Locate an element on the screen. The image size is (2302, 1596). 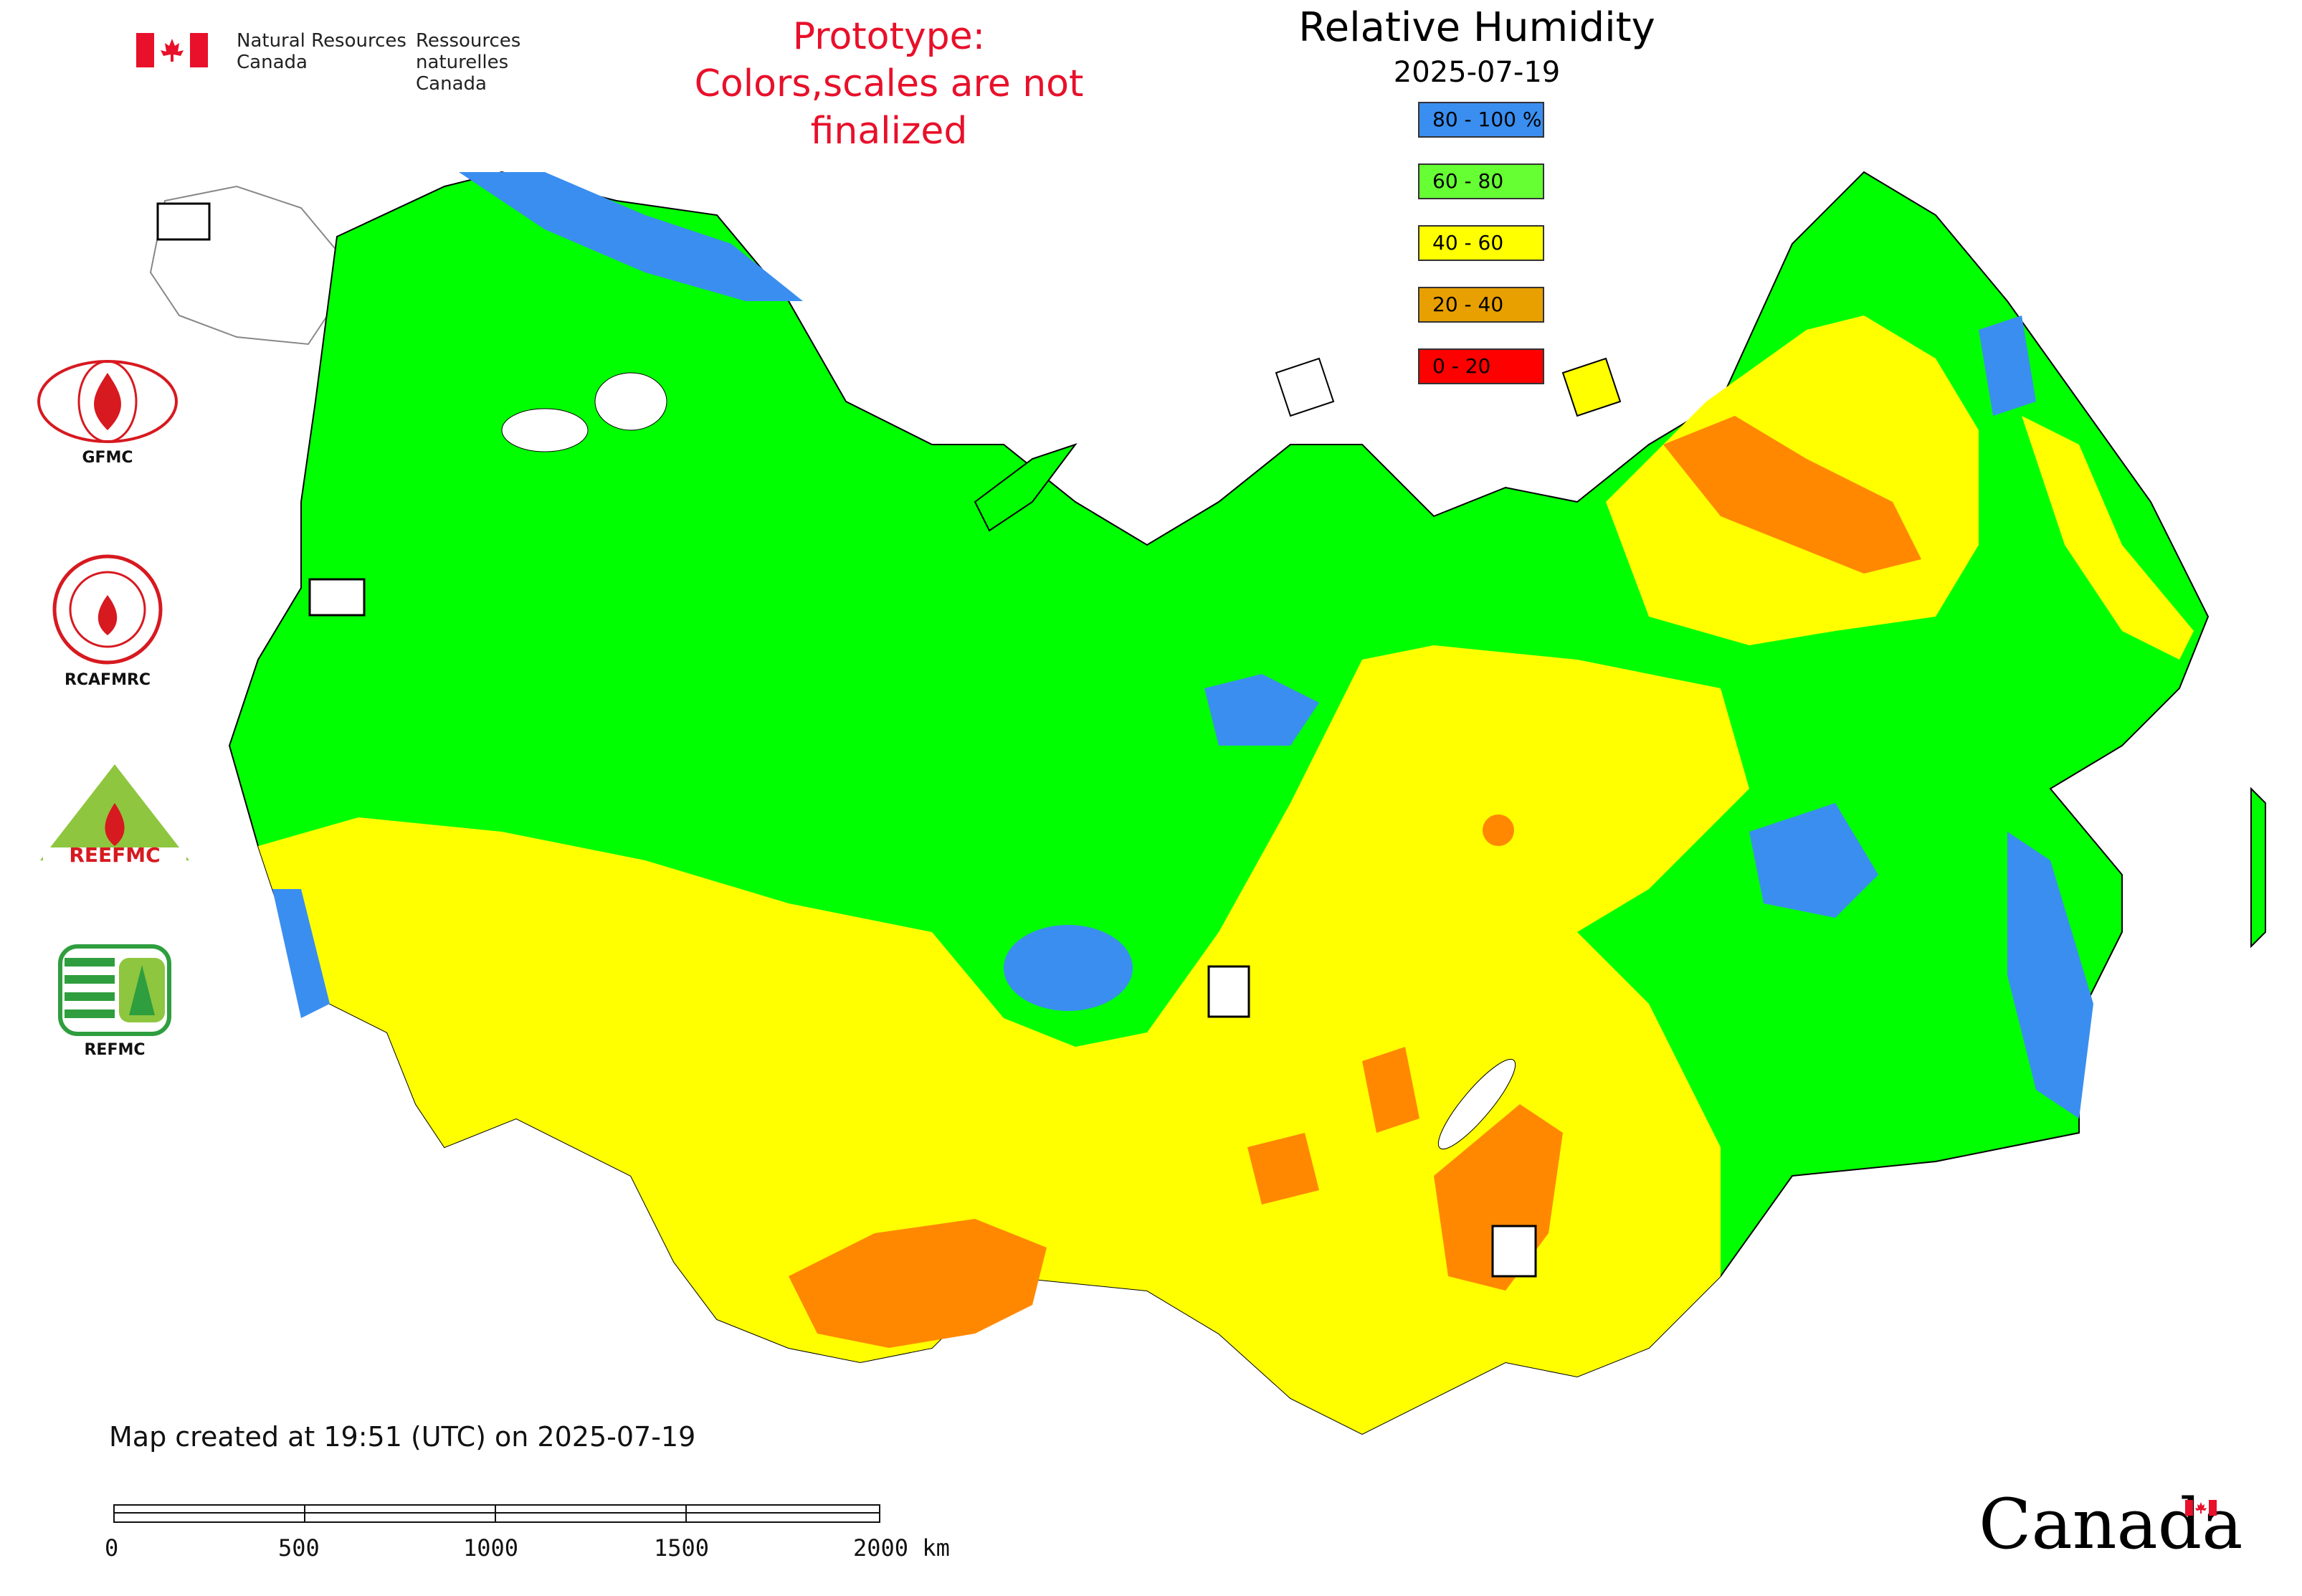
scale-label-1500: 1500 is located at coordinates (682, 1548).